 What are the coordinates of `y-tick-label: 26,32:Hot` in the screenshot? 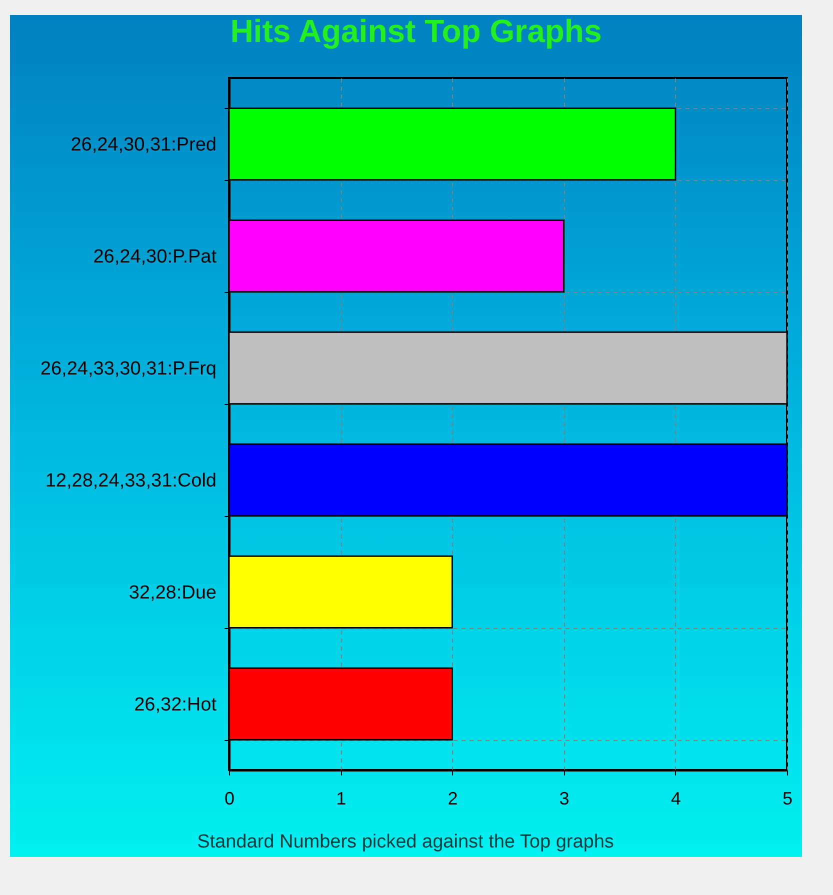 It's located at (176, 705).